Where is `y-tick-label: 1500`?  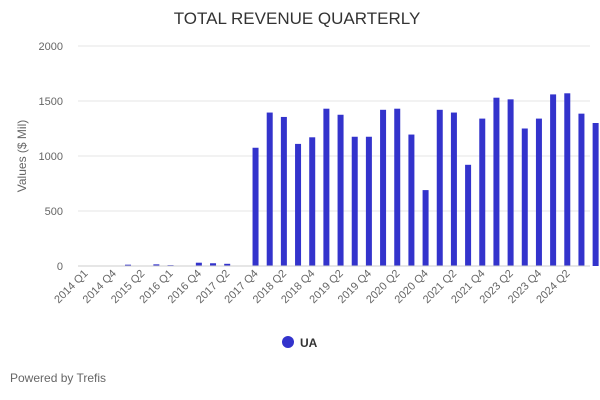 y-tick-label: 1500 is located at coordinates (51, 102).